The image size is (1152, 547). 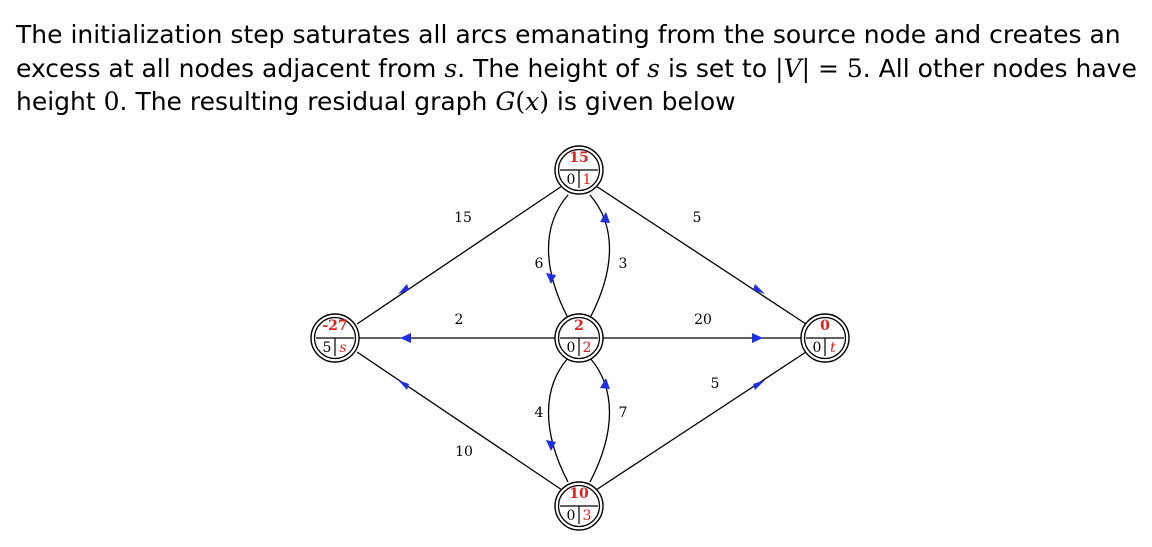 What do you see at coordinates (111, 101) in the screenshot?
I see `math-zero: 0` at bounding box center [111, 101].